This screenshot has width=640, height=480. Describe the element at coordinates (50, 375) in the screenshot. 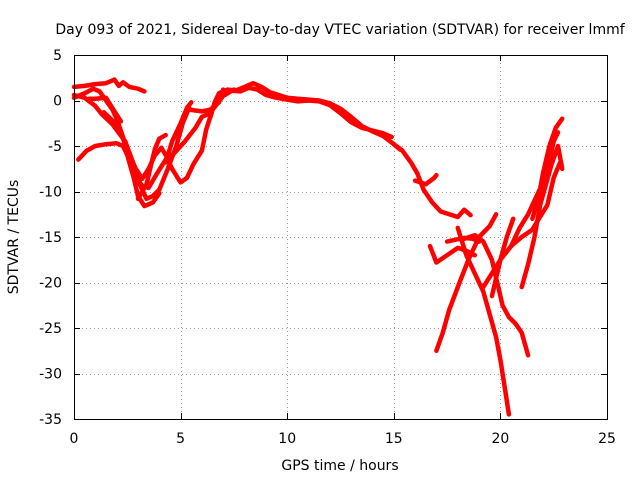

I see `y-tick-label: -30` at that location.